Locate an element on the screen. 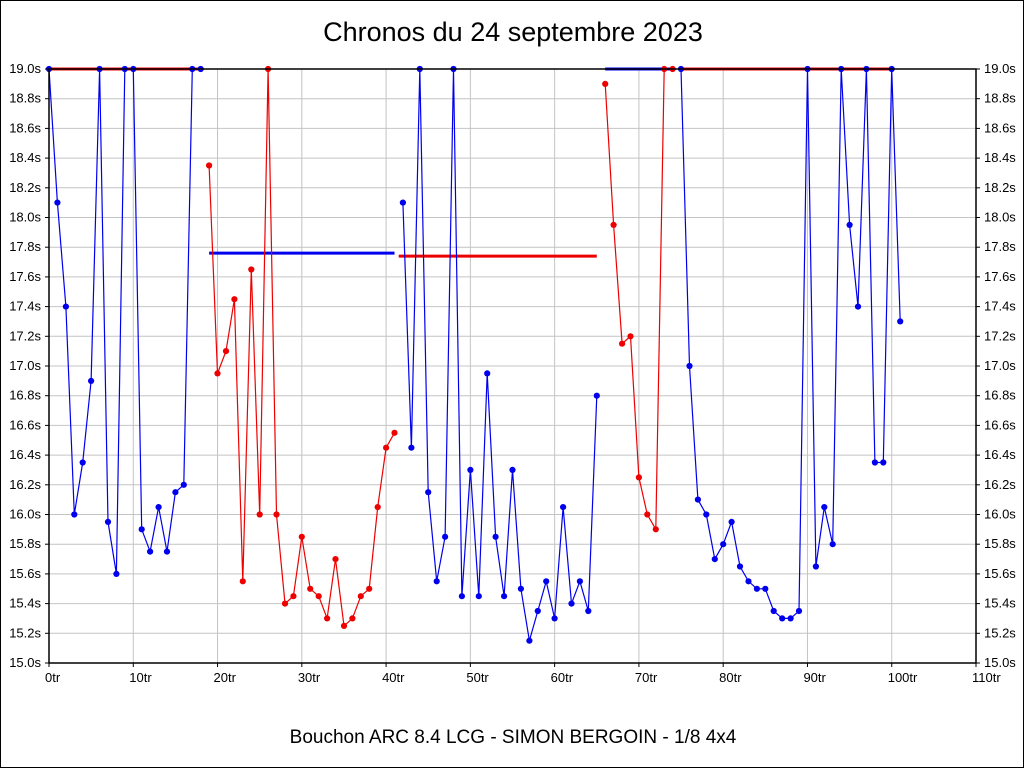 This screenshot has width=1024, height=768. svg-text: 17.4s is located at coordinates (1000, 306).